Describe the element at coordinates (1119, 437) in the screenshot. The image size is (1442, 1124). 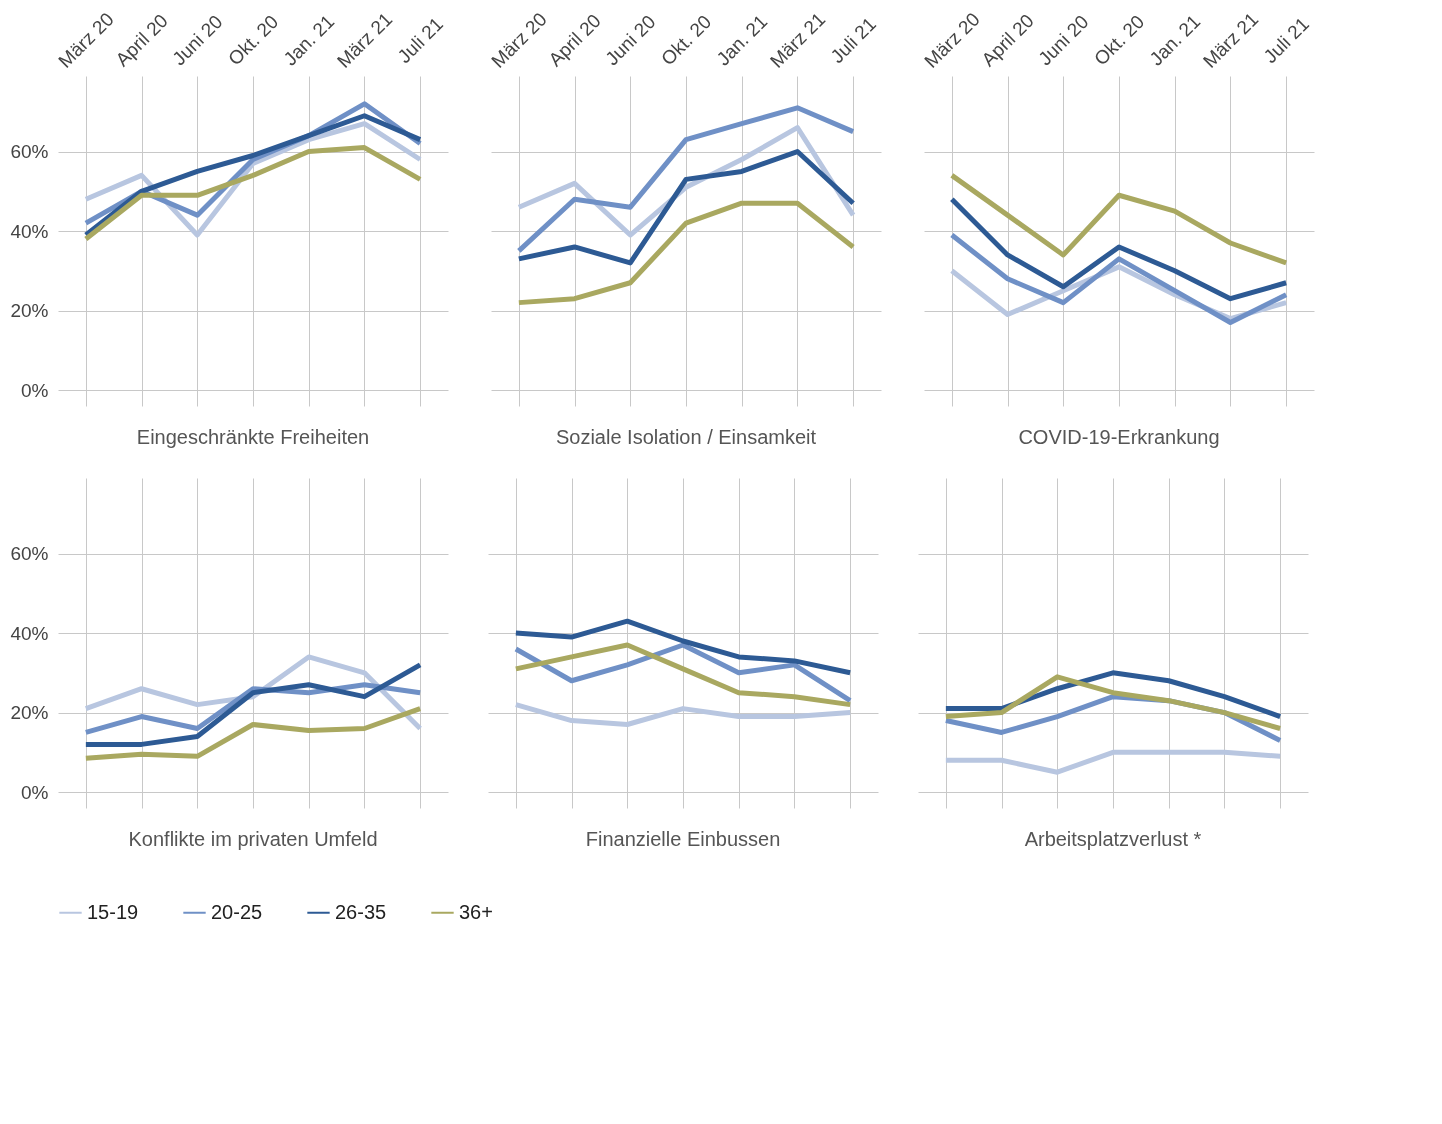
I see `text: COVID-19-Erkrankung` at that location.